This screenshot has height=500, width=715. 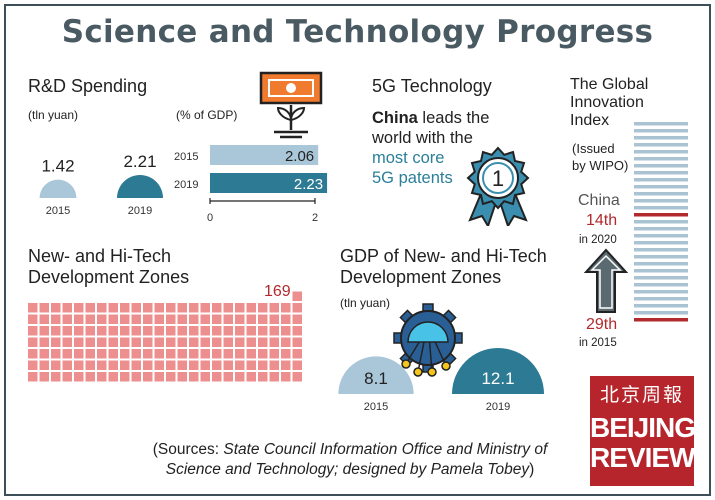 What do you see at coordinates (299, 156) in the screenshot?
I see `rd-gdp-value-label: 2.06` at bounding box center [299, 156].